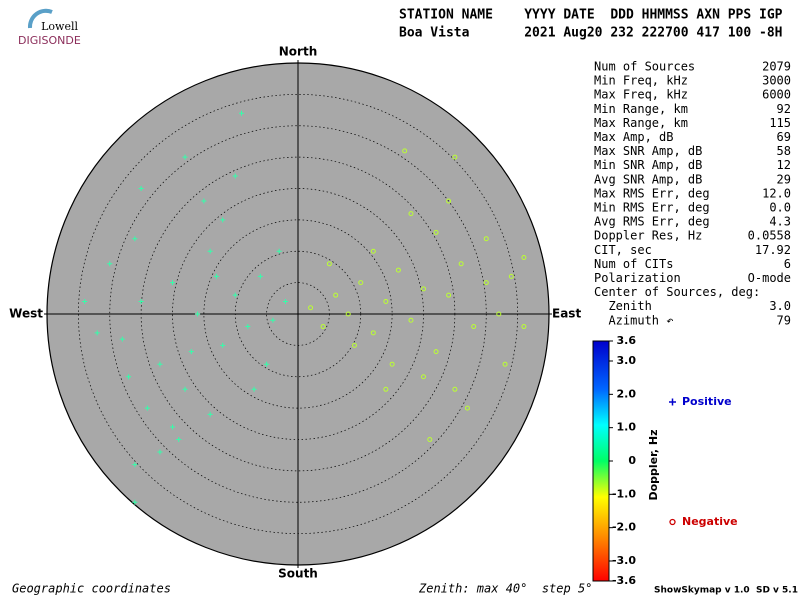 This screenshot has width=800, height=600. What do you see at coordinates (633, 264) in the screenshot?
I see `stat-label: Num of CITs` at bounding box center [633, 264].